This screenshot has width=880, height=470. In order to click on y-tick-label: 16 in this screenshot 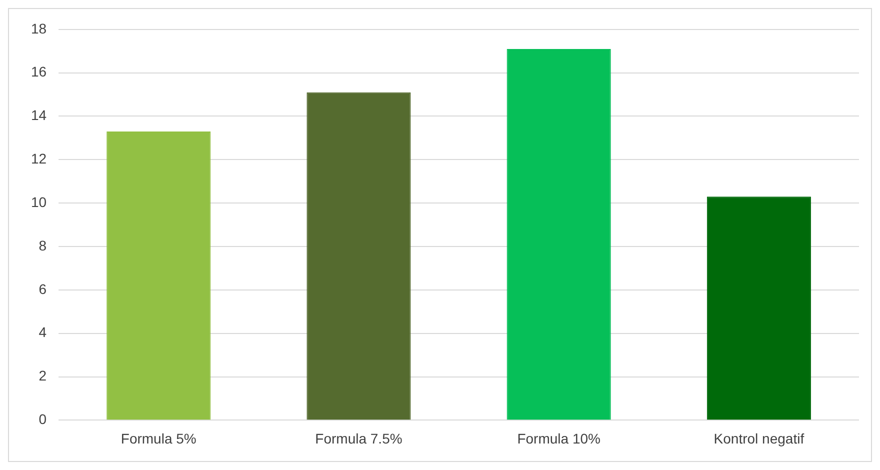, I will do `click(38, 72)`.